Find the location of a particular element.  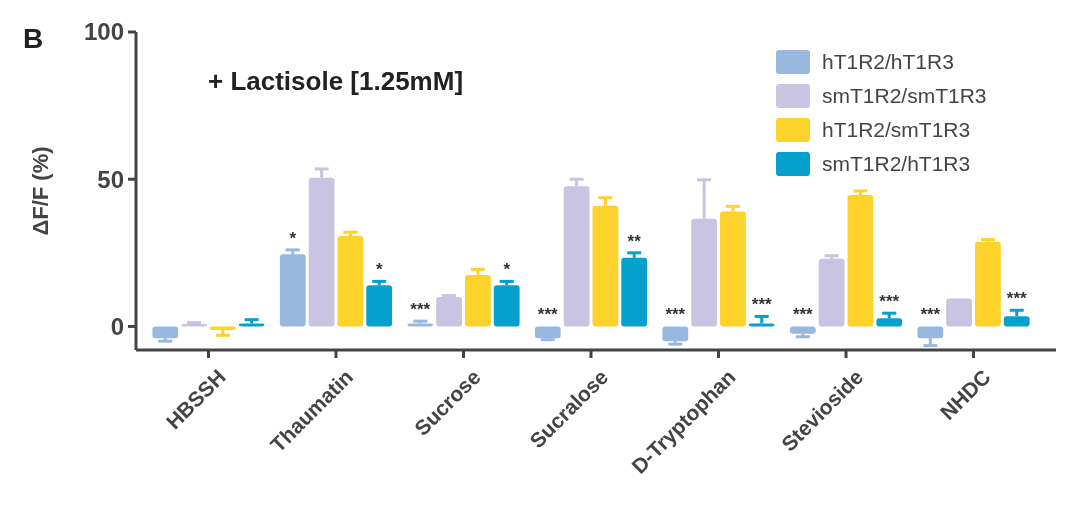

y-axis-title: ΔF/F (%) is located at coordinates (40, 191).